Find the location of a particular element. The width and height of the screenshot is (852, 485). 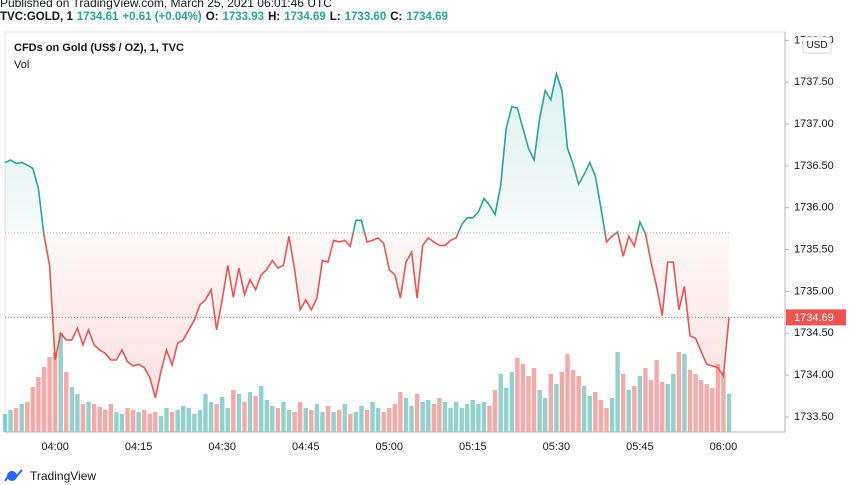

legend-part: 1734.61 is located at coordinates (97, 17).